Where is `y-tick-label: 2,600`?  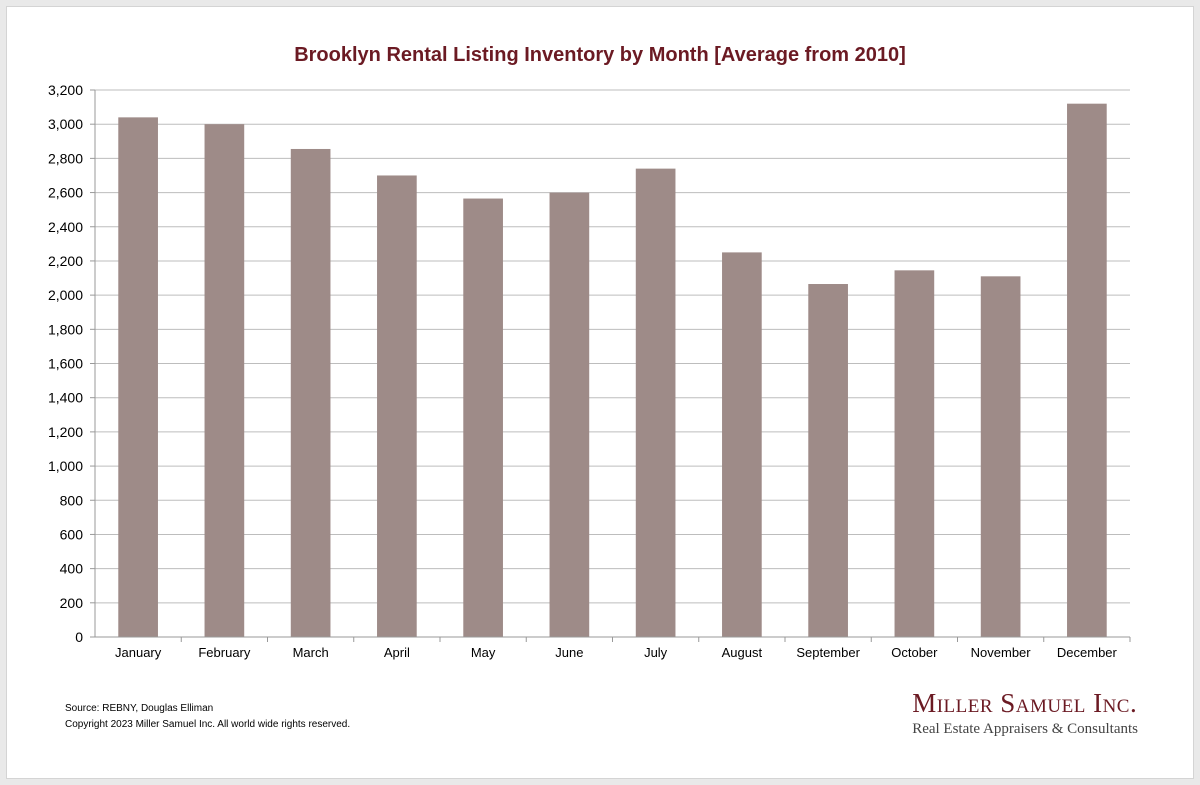 y-tick-label: 2,600 is located at coordinates (65, 193).